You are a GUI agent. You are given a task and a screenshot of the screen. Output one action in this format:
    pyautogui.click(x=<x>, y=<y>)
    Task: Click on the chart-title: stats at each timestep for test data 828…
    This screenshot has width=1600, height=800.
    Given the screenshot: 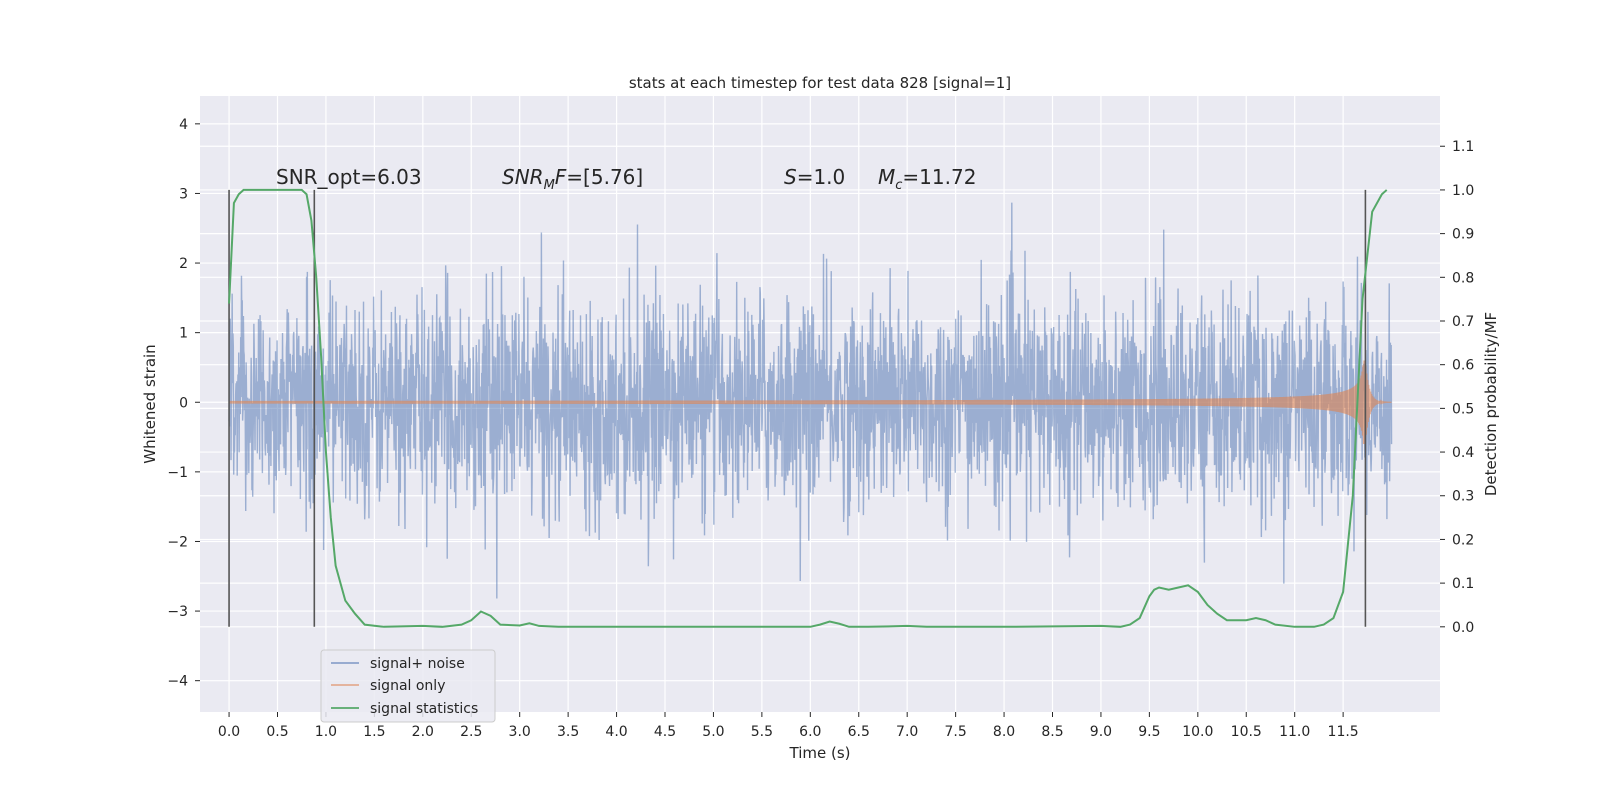 What is the action you would take?
    pyautogui.click(x=820, y=83)
    